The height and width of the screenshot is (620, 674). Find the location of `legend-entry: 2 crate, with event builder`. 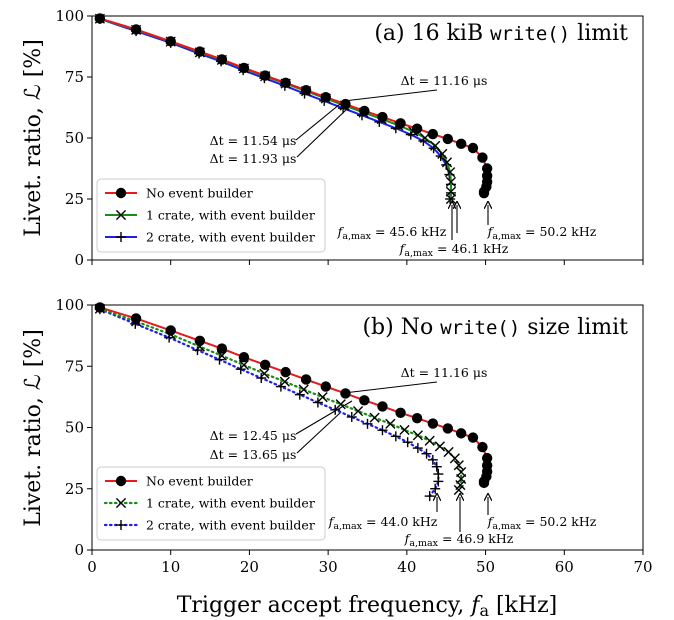

legend-entry: 2 crate, with event builder is located at coordinates (209, 525).